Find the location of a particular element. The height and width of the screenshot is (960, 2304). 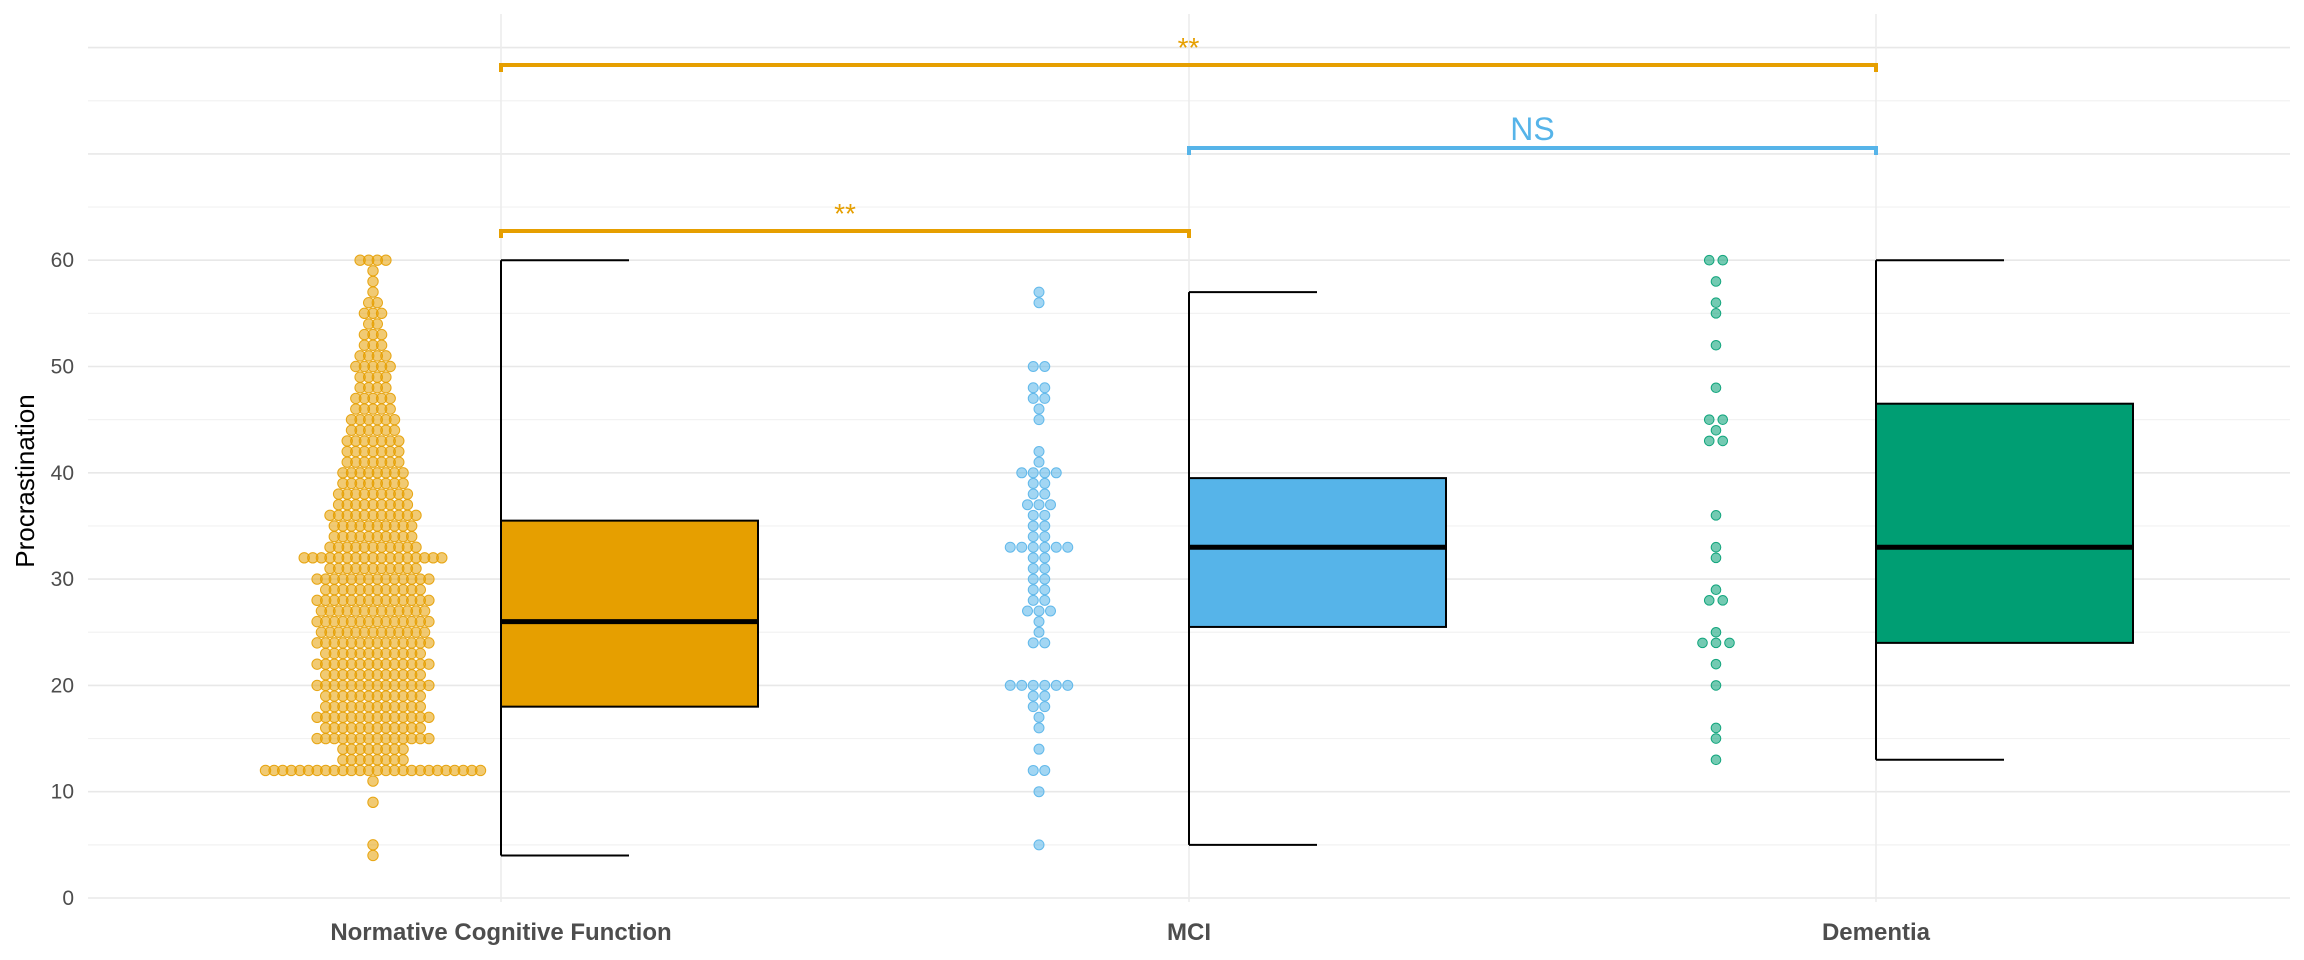

x-category-label: Normative Cognitive Function is located at coordinates (500, 932).